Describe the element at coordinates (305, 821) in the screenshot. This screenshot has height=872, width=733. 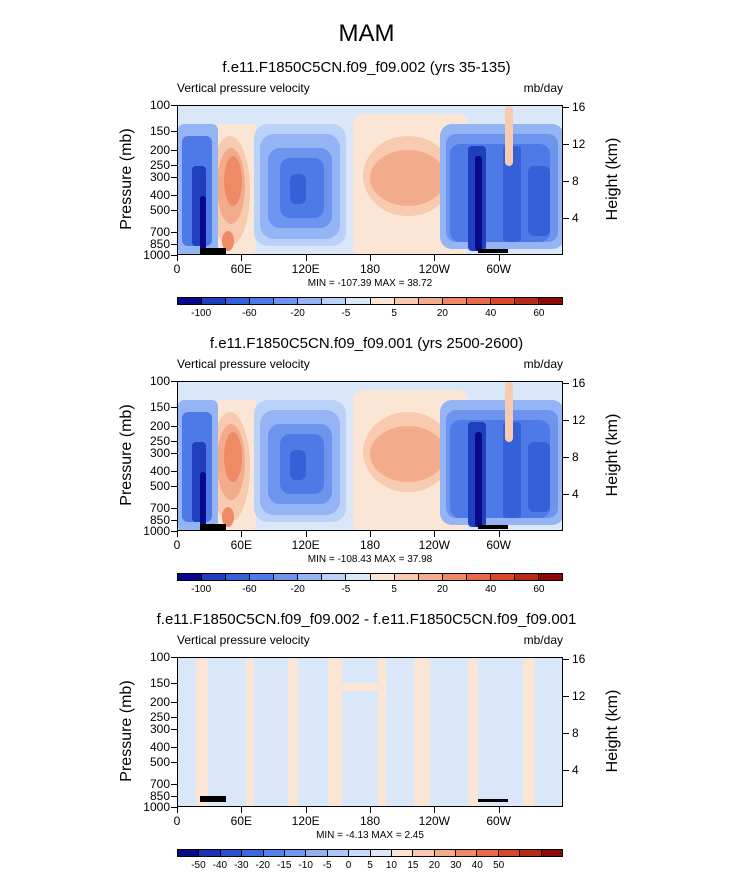
I see `longitude-tick-label: 120E` at that location.